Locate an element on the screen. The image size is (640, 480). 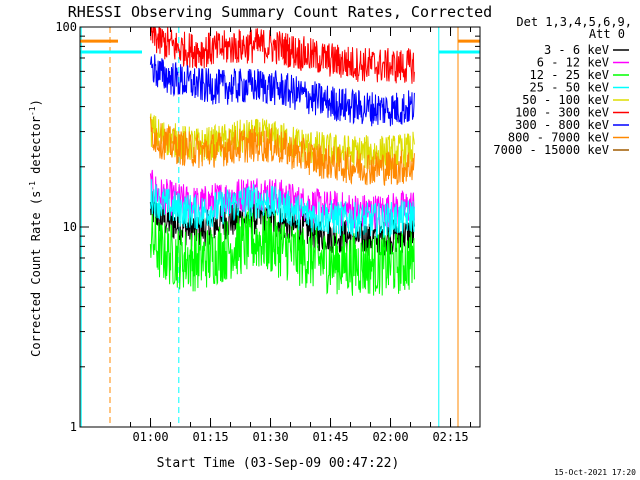
x-tick-label-2: 01:30 is located at coordinates (270, 437).